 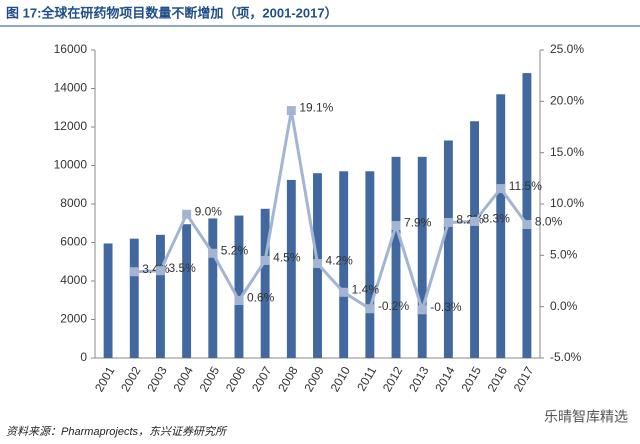 I want to click on y-tick-label: 16000, so click(x=71, y=49).